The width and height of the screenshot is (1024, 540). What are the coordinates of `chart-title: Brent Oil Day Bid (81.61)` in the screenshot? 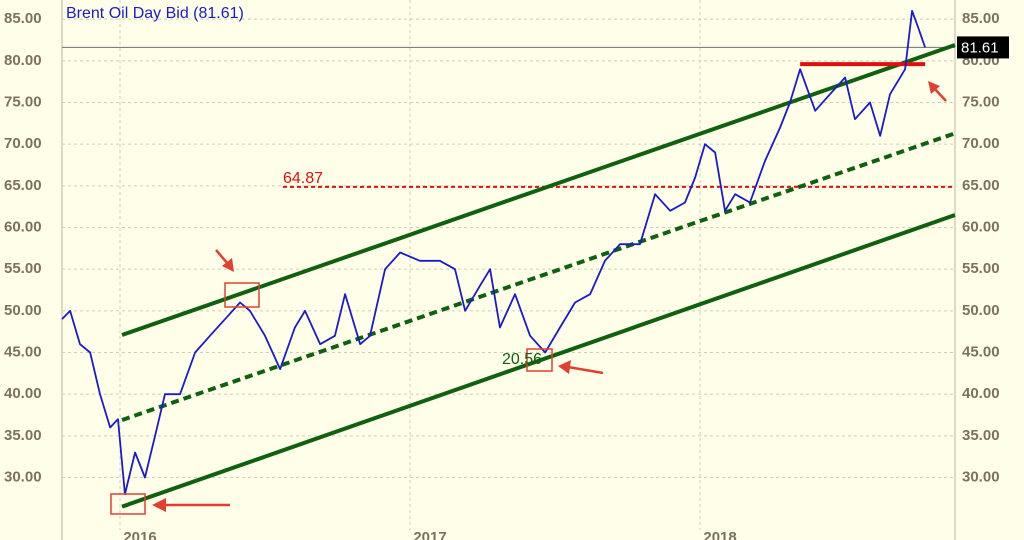 It's located at (155, 13).